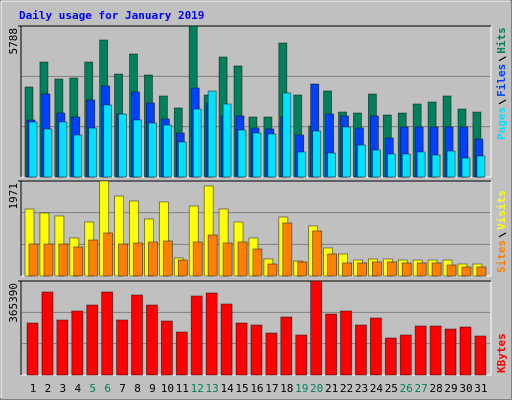 The image size is (512, 400). I want to click on x-tick-label: 27, so click(421, 388).